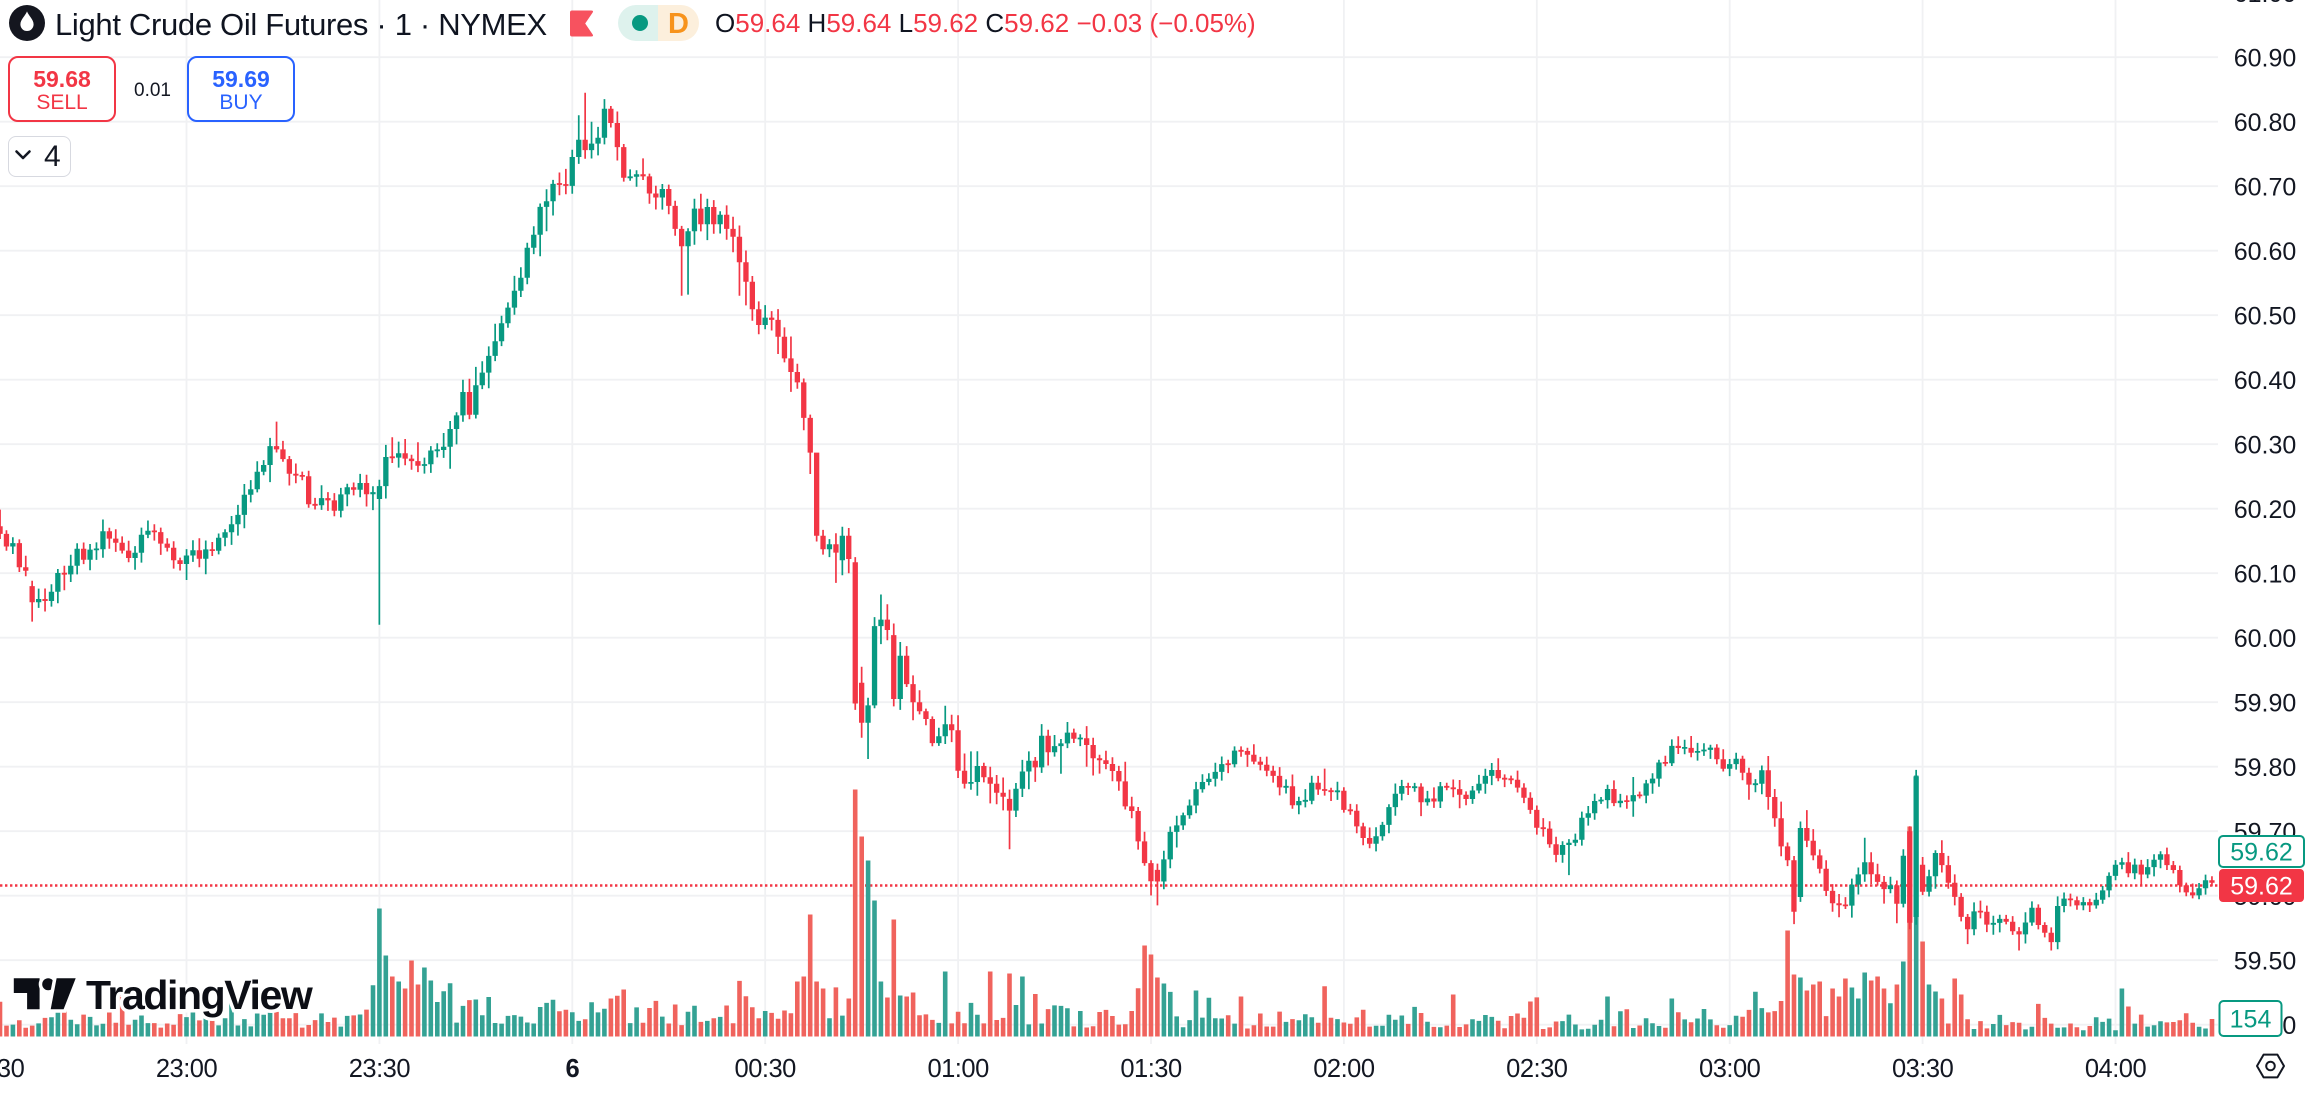 Image resolution: width=2307 pixels, height=1094 pixels. What do you see at coordinates (2265, 123) in the screenshot?
I see `svg-text: 60.80` at bounding box center [2265, 123].